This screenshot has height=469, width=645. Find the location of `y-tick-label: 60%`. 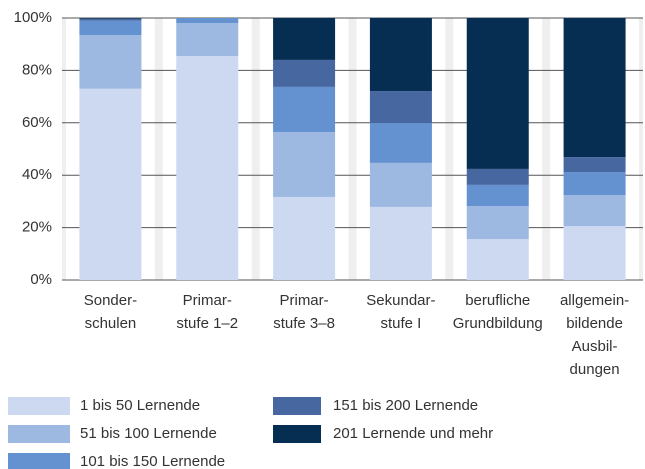

y-tick-label: 60% is located at coordinates (37, 122).